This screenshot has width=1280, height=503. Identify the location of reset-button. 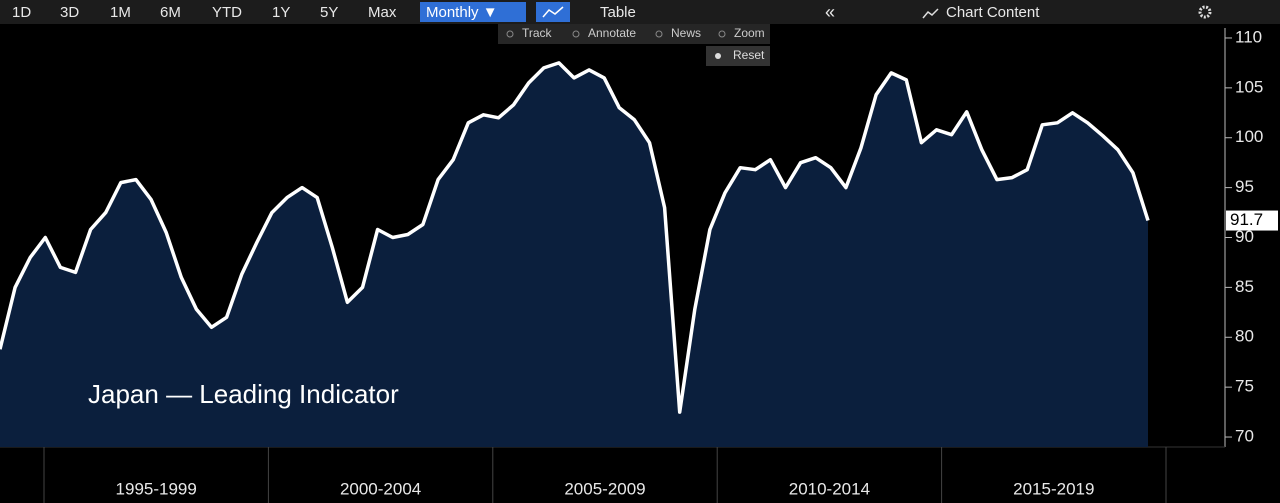
(738, 56).